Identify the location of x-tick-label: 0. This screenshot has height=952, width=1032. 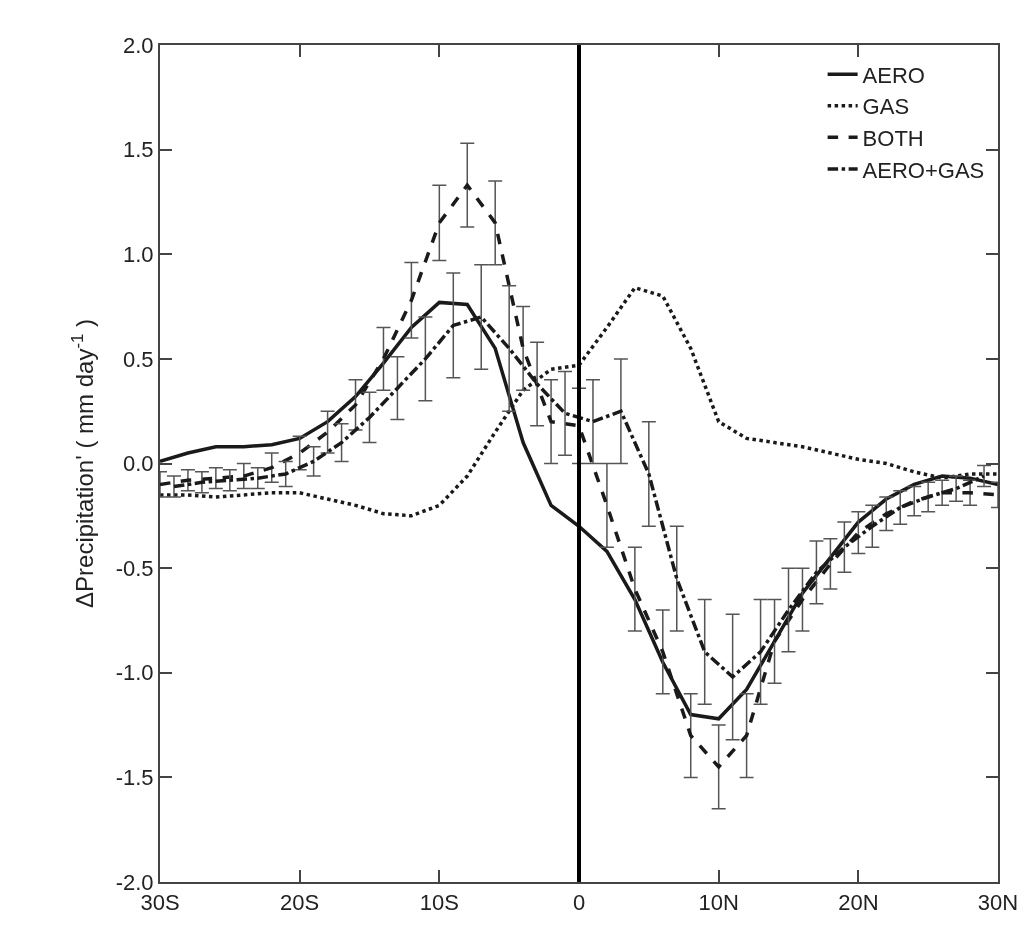
(579, 903).